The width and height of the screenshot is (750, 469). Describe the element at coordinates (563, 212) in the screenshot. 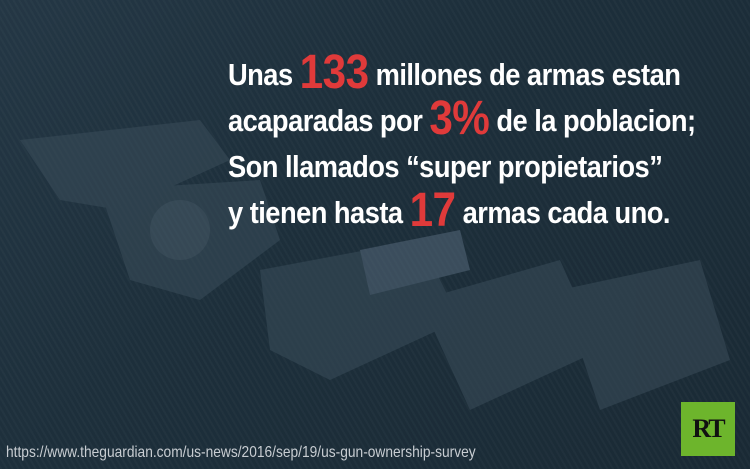

I see `text: armas cada uno.` at that location.